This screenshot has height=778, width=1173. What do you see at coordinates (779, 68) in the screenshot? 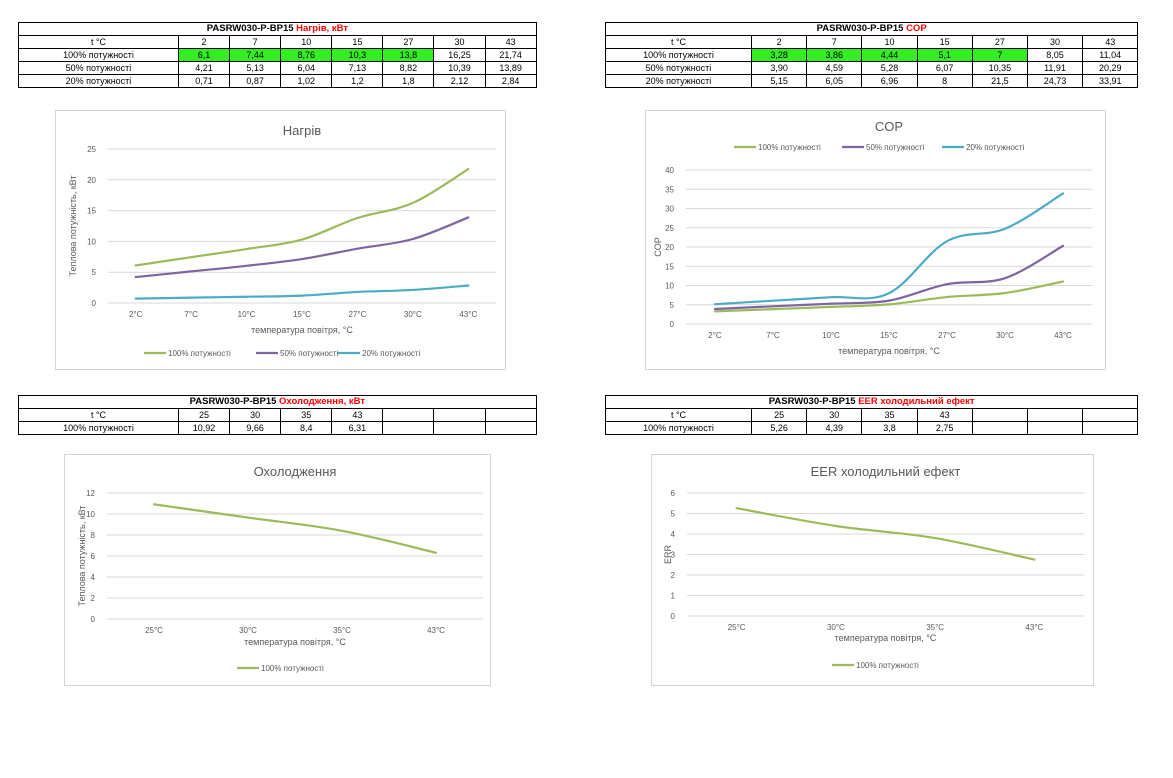
I see `table-cell: 3,90` at bounding box center [779, 68].